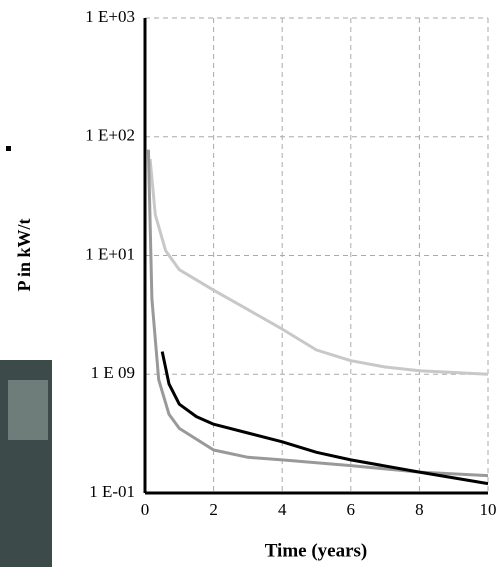 This screenshot has height=567, width=500. Describe the element at coordinates (110, 253) in the screenshot. I see `y-tick-label: 1 E+01` at that location.